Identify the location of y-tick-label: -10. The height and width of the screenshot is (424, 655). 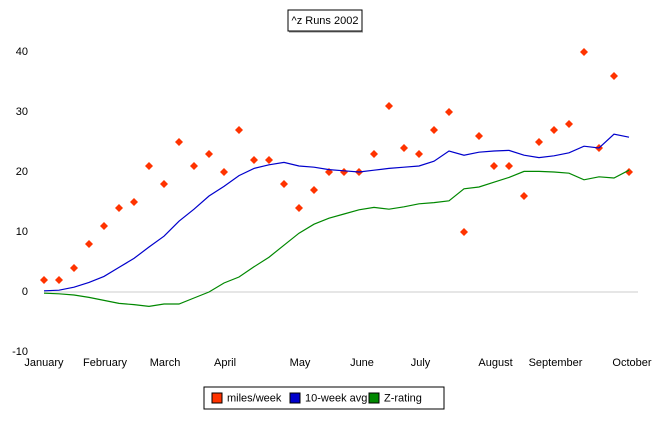
(20, 352).